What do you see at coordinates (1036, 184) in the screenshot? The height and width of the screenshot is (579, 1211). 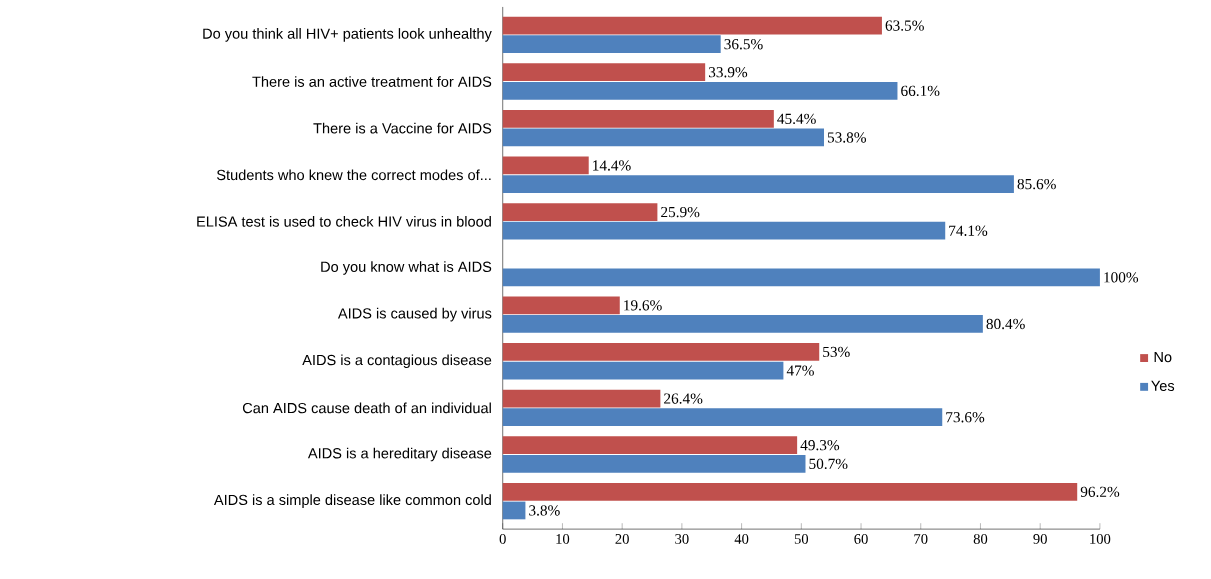 I see `data-label: 85.6%` at bounding box center [1036, 184].